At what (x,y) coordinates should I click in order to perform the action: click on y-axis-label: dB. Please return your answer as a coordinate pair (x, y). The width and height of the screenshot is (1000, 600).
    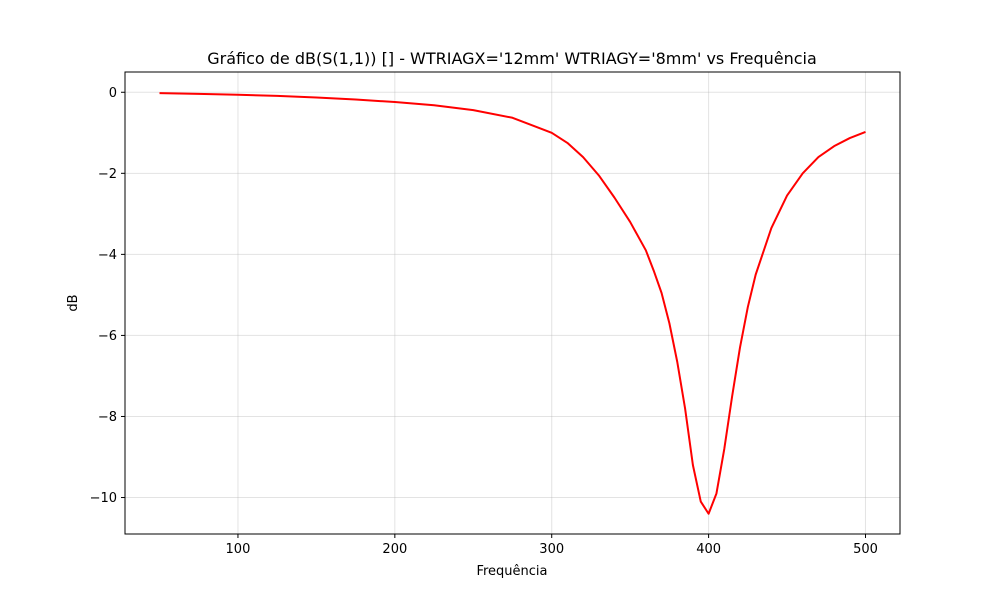
    Looking at the image, I should click on (73, 302).